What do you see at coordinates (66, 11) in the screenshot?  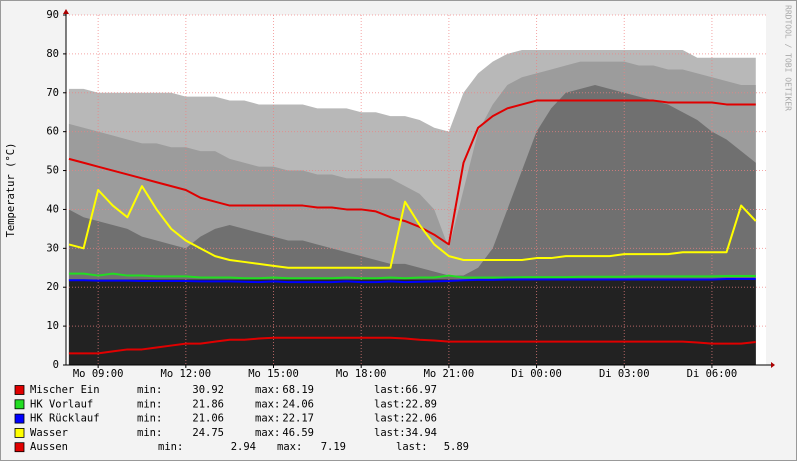 I see `y-arrow` at bounding box center [66, 11].